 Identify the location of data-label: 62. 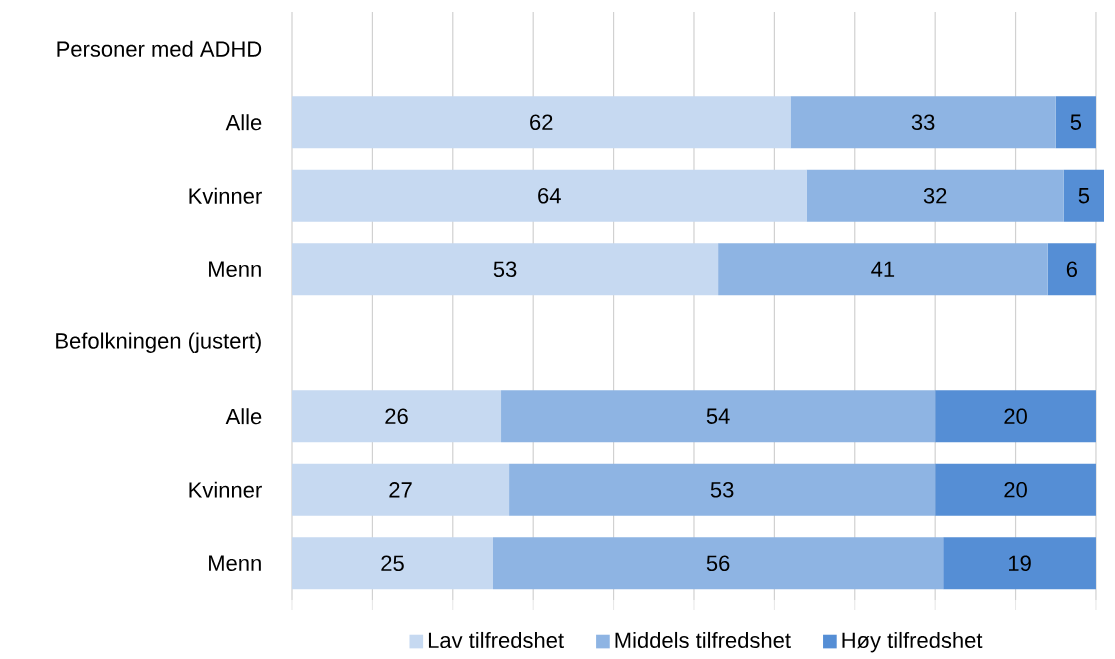
(541, 122).